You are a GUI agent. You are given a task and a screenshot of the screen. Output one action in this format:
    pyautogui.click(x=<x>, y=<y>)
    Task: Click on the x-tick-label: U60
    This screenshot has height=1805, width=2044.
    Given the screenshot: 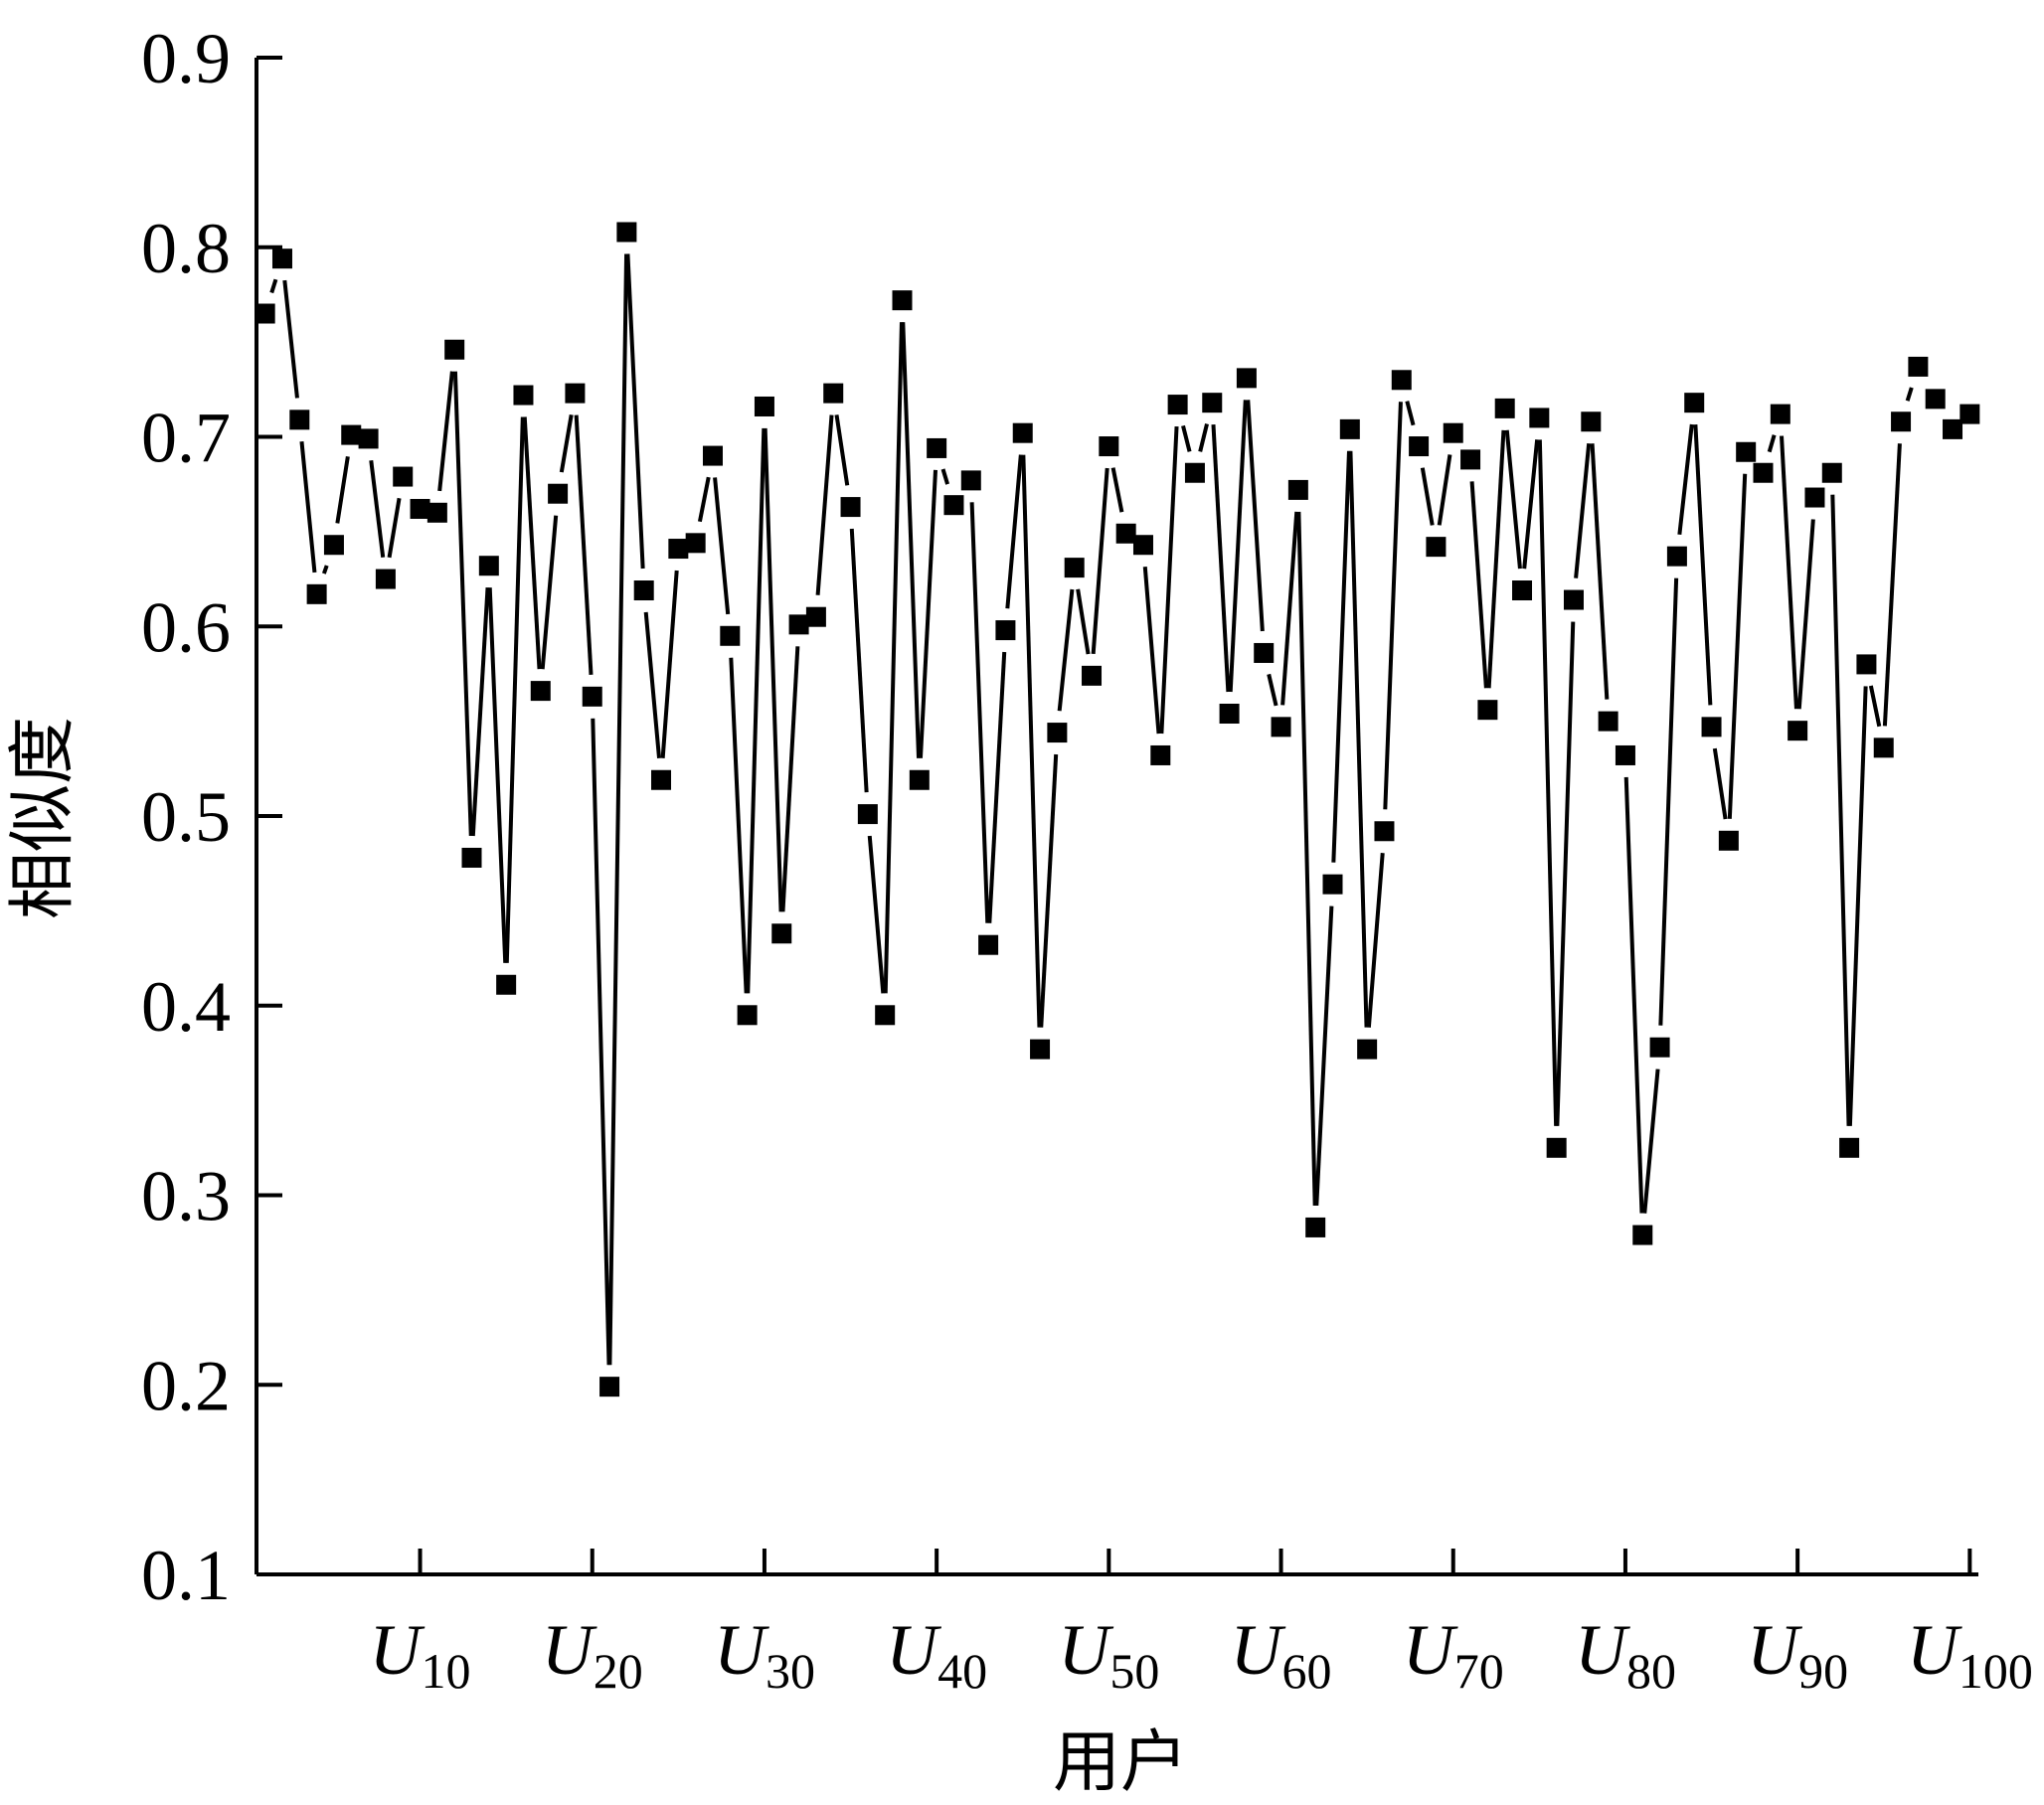 What is the action you would take?
    pyautogui.click(x=1282, y=1654)
    